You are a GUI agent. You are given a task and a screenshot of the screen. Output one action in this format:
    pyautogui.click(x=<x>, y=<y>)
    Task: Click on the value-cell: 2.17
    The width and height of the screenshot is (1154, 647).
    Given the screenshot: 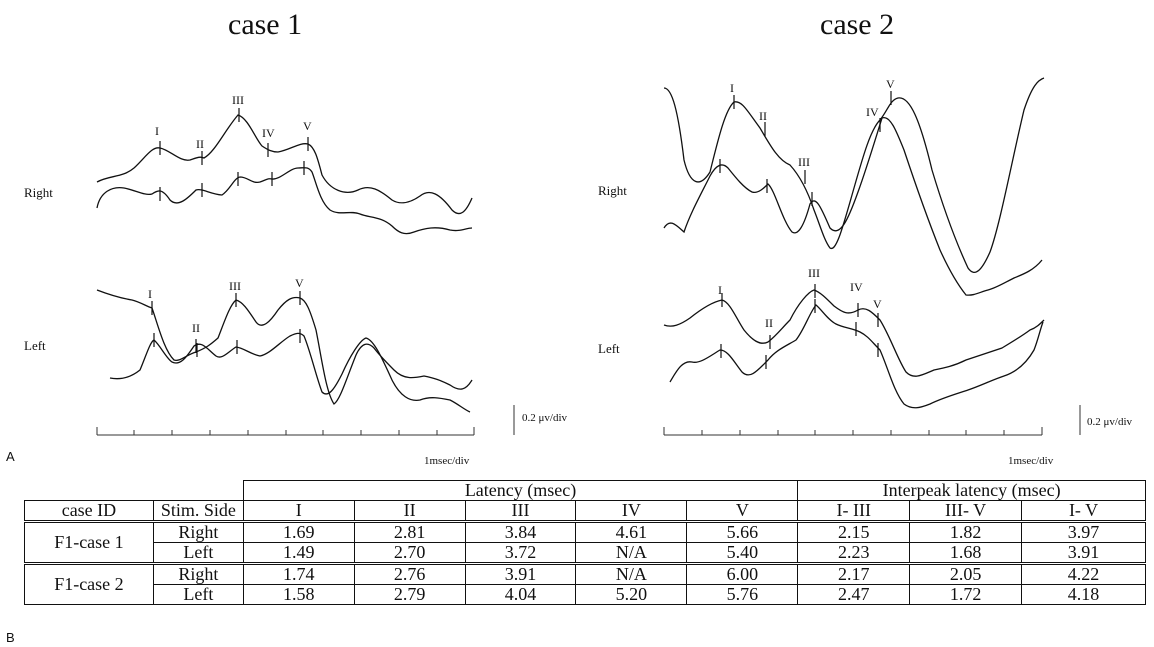 What is the action you would take?
    pyautogui.click(x=854, y=573)
    